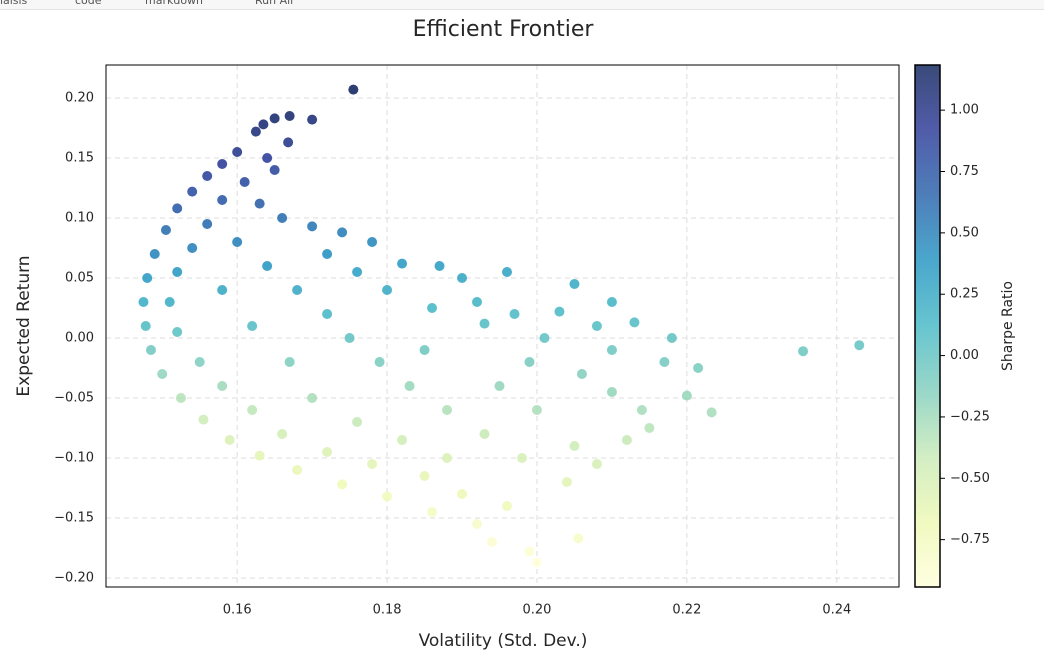 This screenshot has width=1044, height=669. I want to click on toolbar-item: Run All, so click(274, 3).